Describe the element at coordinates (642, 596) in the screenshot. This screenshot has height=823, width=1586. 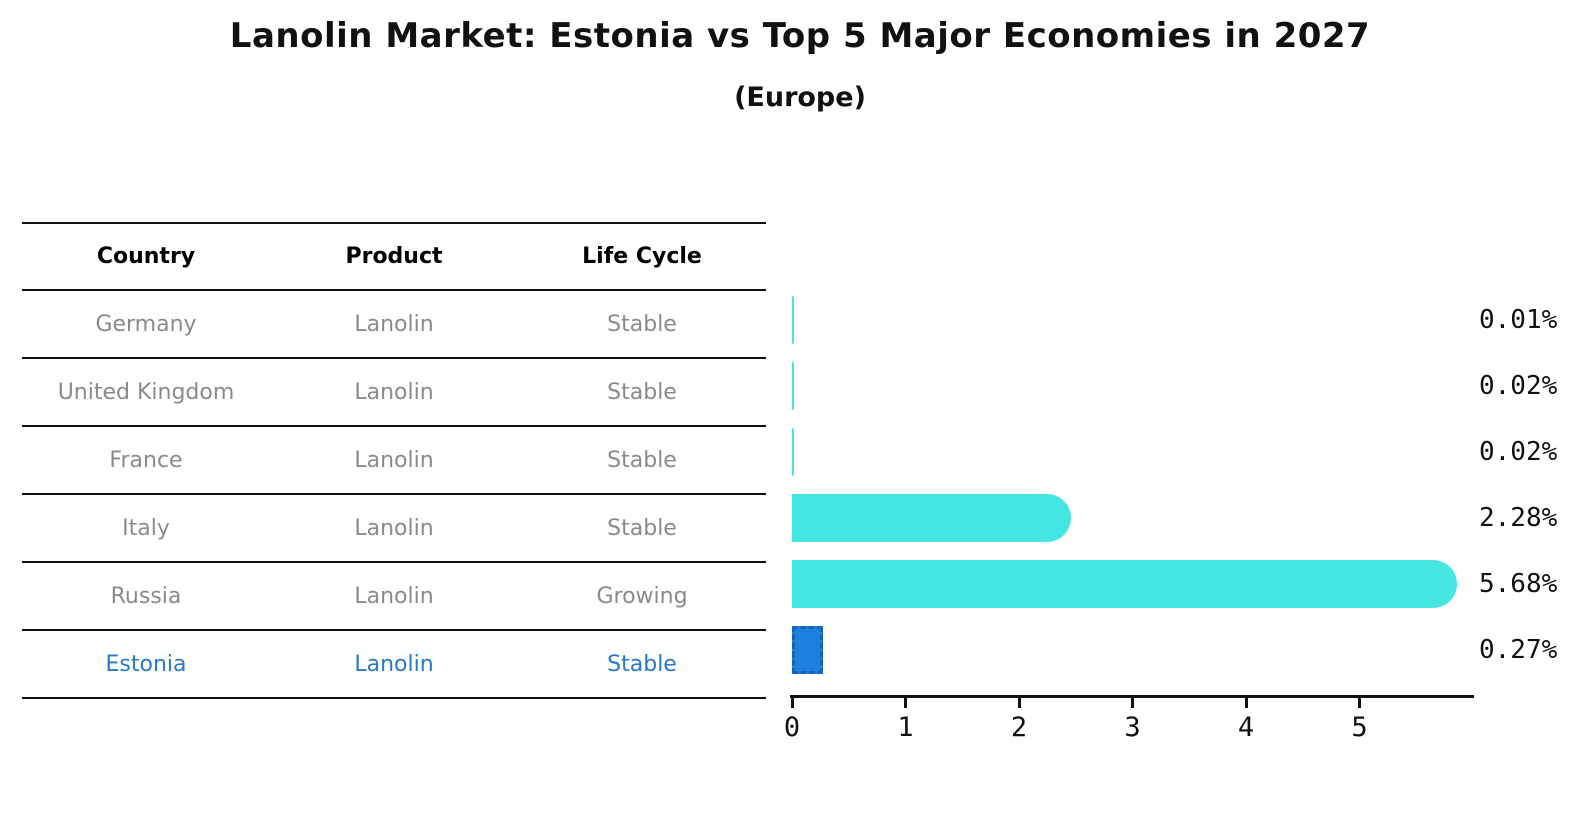
I see `table-cell-life-cycle: Growing` at that location.